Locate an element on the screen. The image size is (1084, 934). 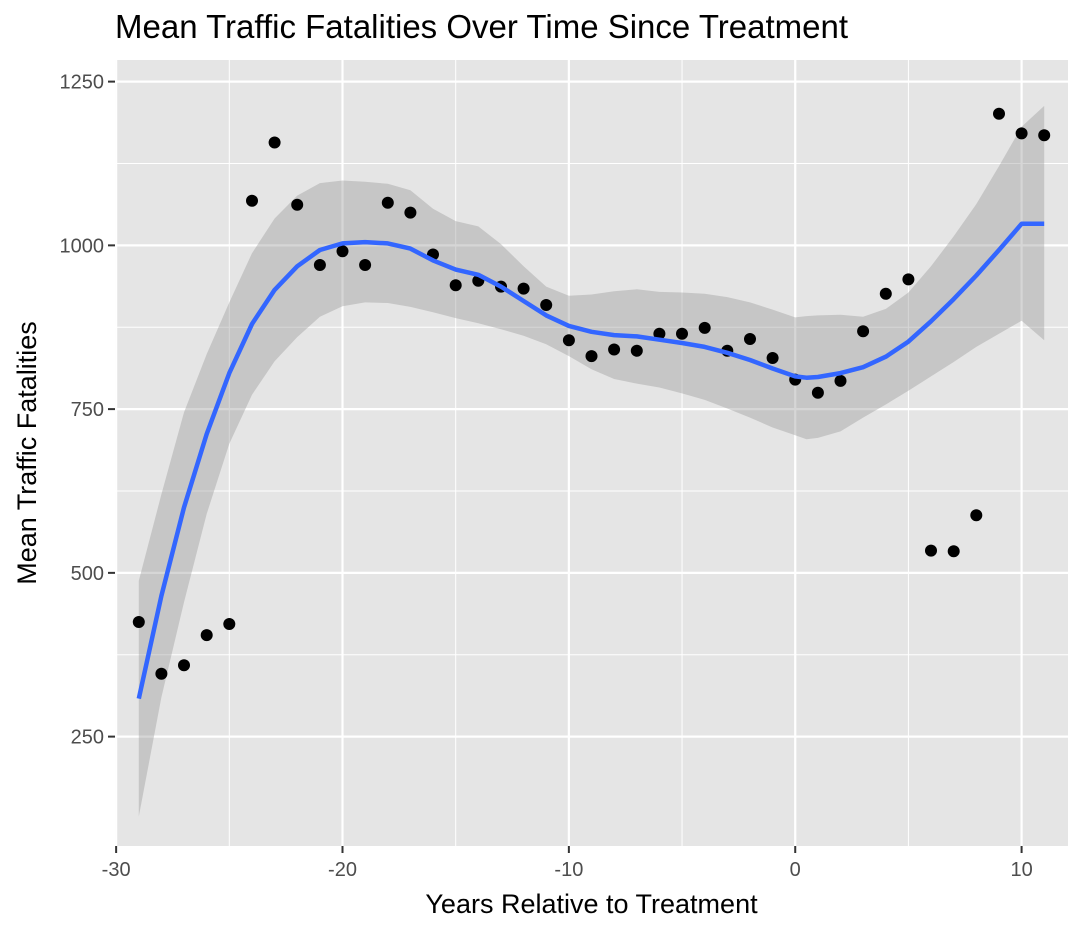
x-tick-label: -30 is located at coordinates (116, 870).